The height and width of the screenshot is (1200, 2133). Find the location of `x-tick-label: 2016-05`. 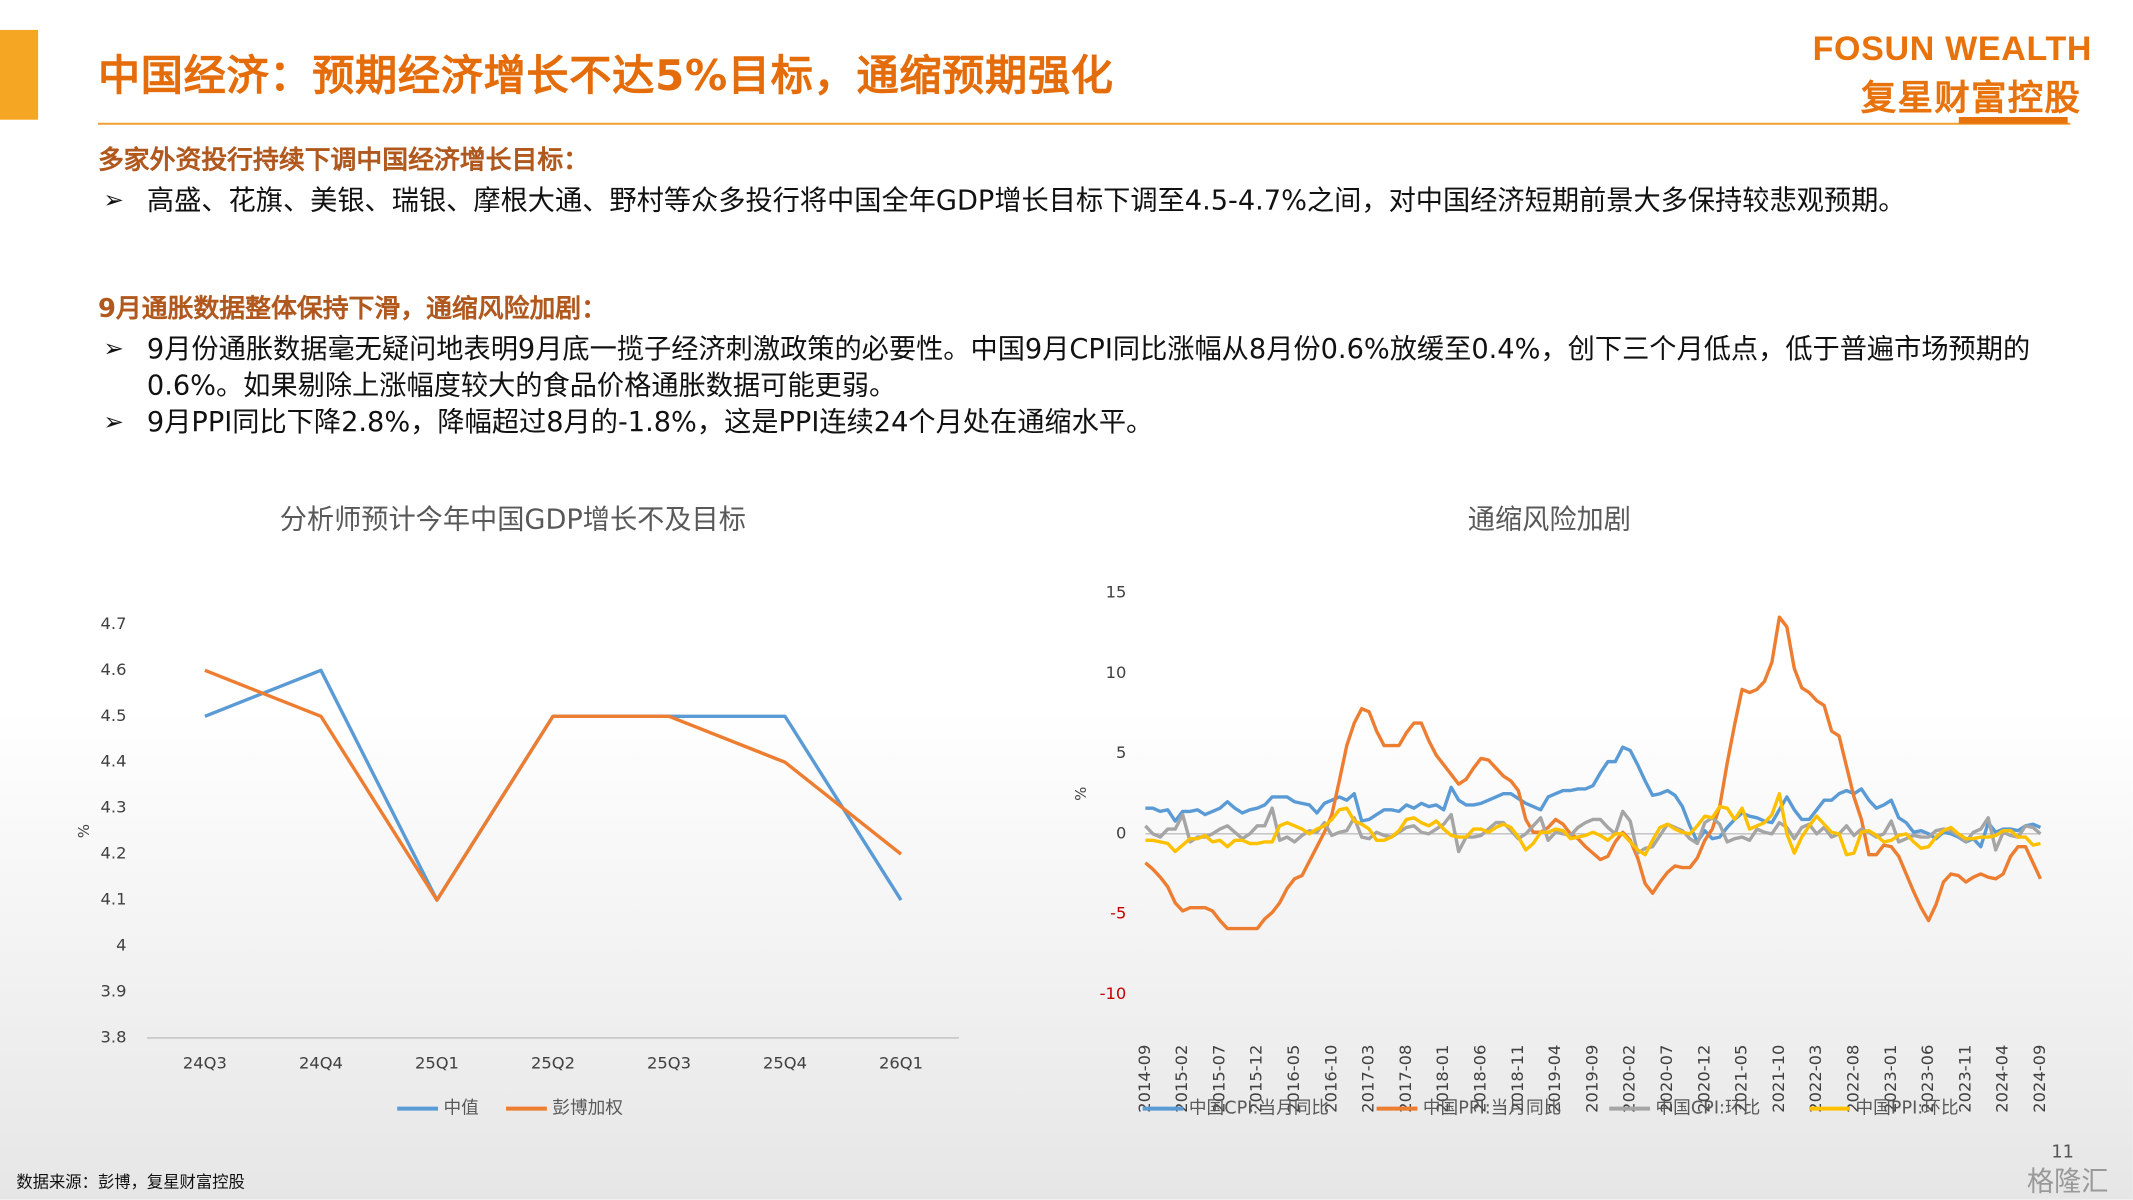

x-tick-label: 2016-05 is located at coordinates (1293, 1079).